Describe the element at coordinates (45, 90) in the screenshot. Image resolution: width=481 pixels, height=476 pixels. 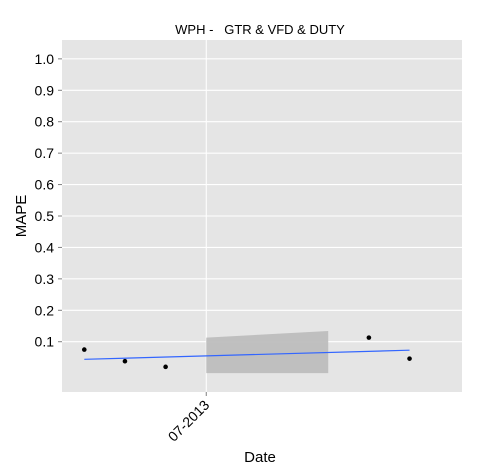
I see `y-tick-label: 0.9` at that location.